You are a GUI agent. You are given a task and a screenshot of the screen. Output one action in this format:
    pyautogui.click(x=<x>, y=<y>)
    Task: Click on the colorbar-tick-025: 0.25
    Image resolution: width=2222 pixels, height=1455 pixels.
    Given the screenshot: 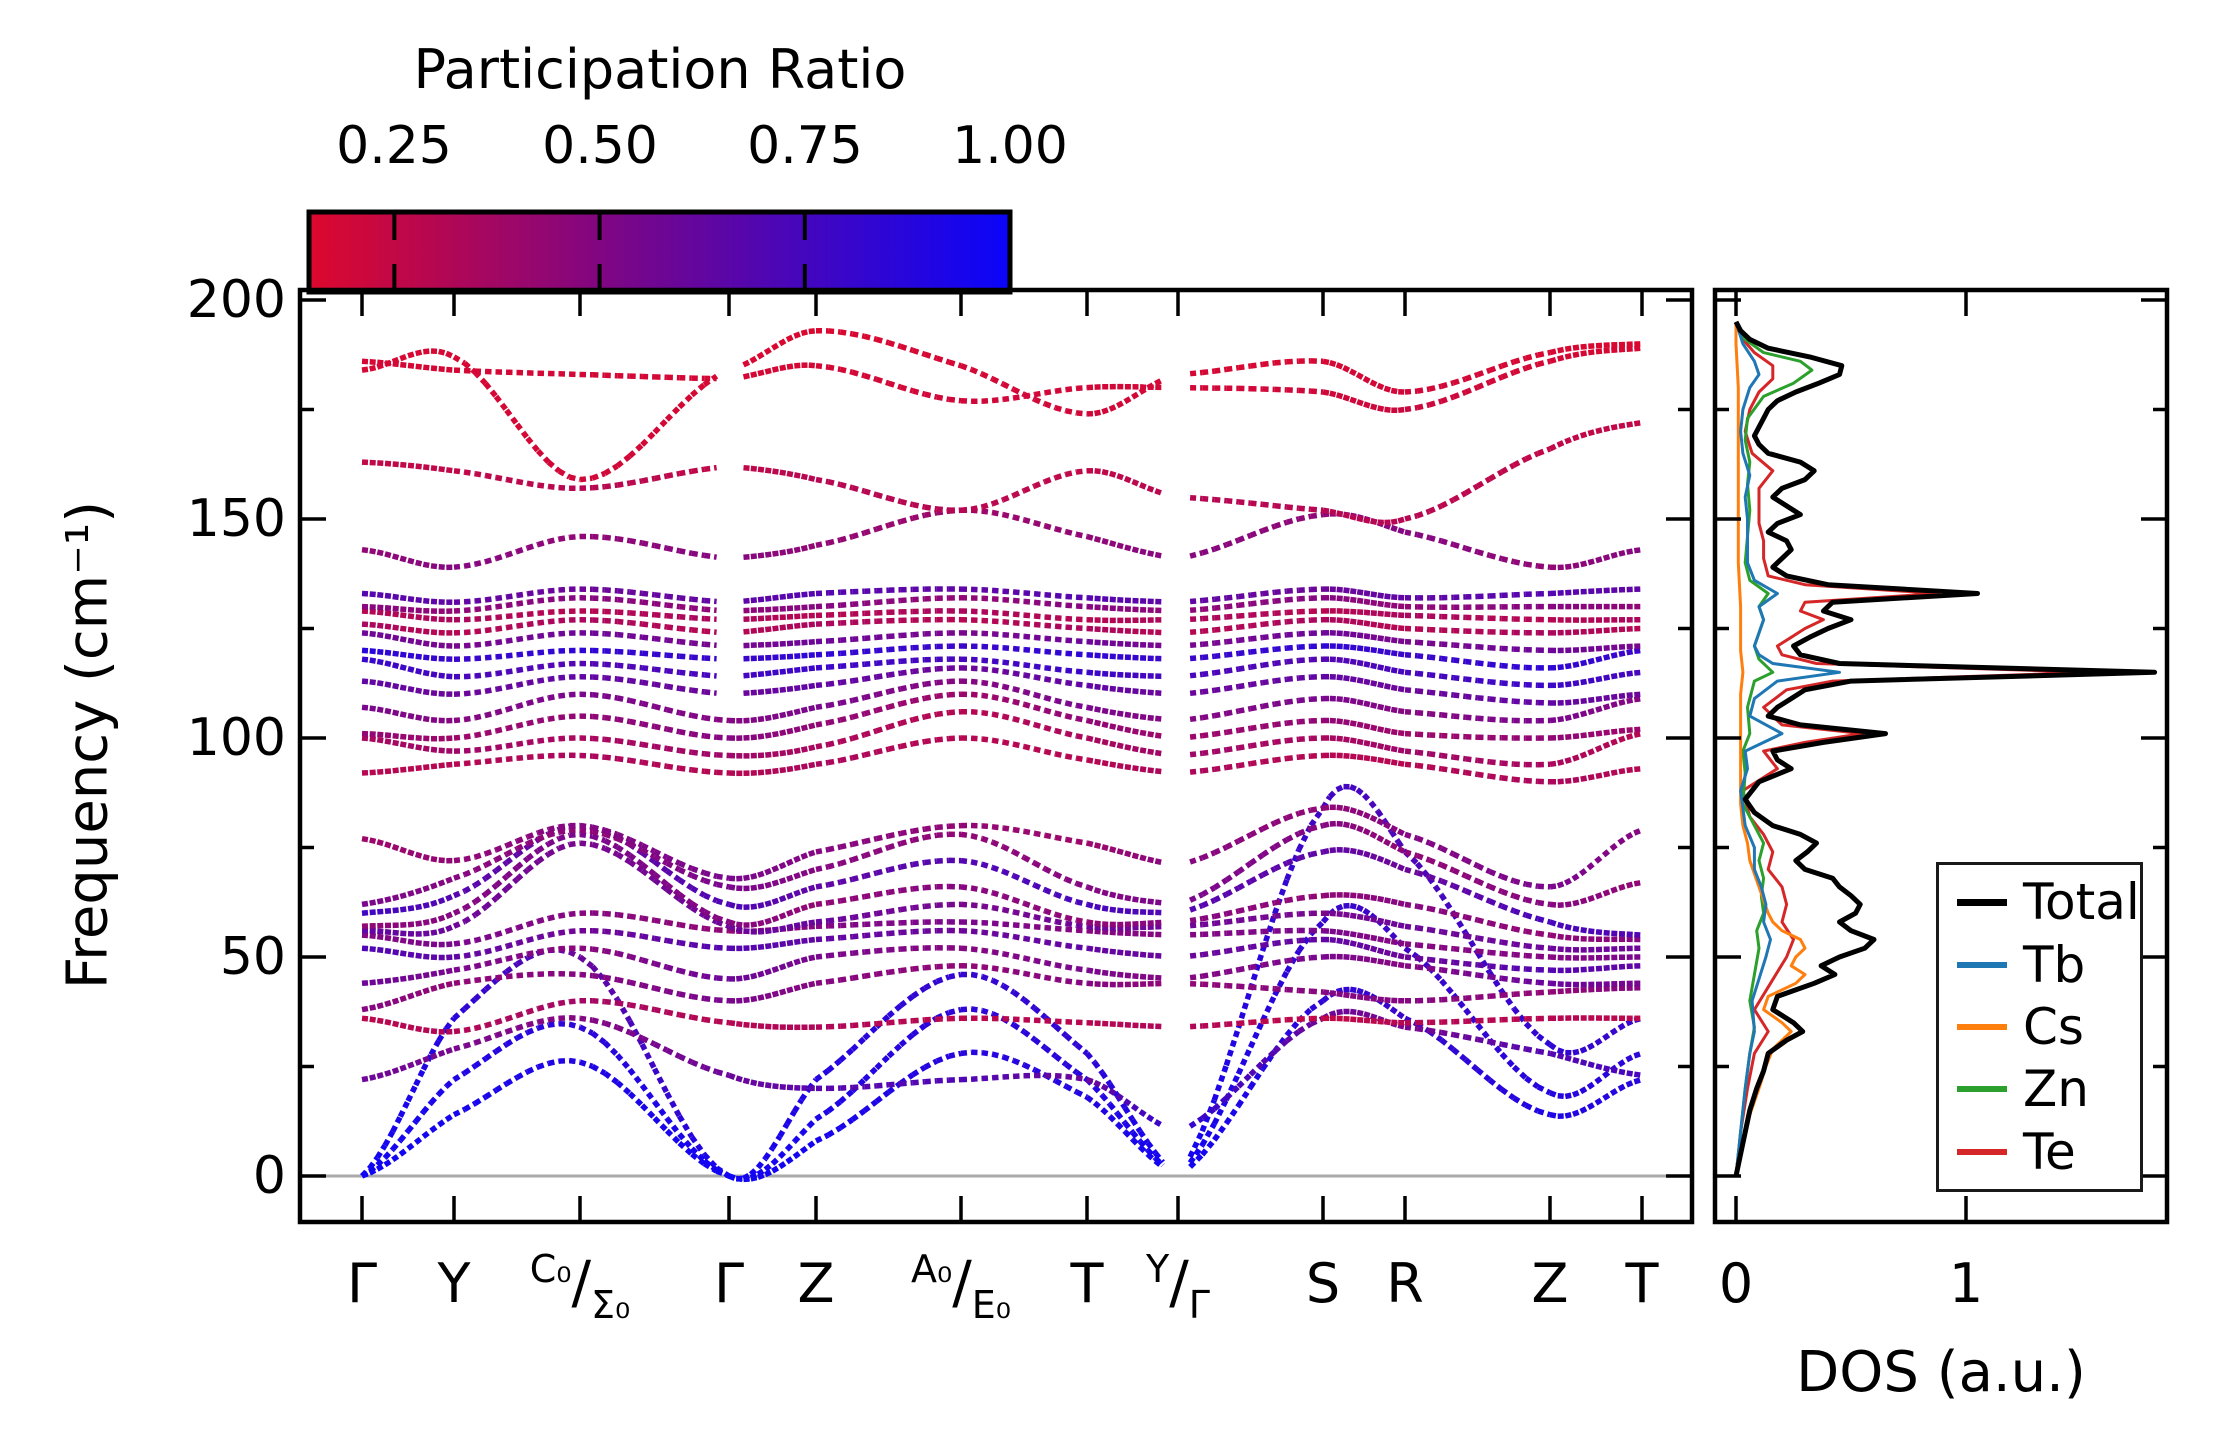 What is the action you would take?
    pyautogui.click(x=394, y=146)
    